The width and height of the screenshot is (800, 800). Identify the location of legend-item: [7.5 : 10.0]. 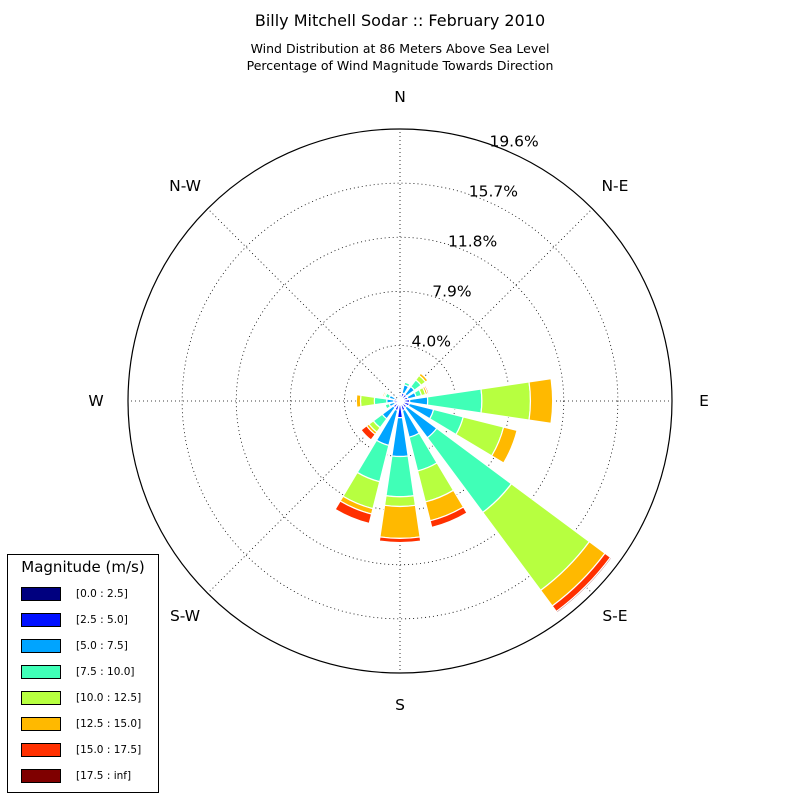
(90, 673).